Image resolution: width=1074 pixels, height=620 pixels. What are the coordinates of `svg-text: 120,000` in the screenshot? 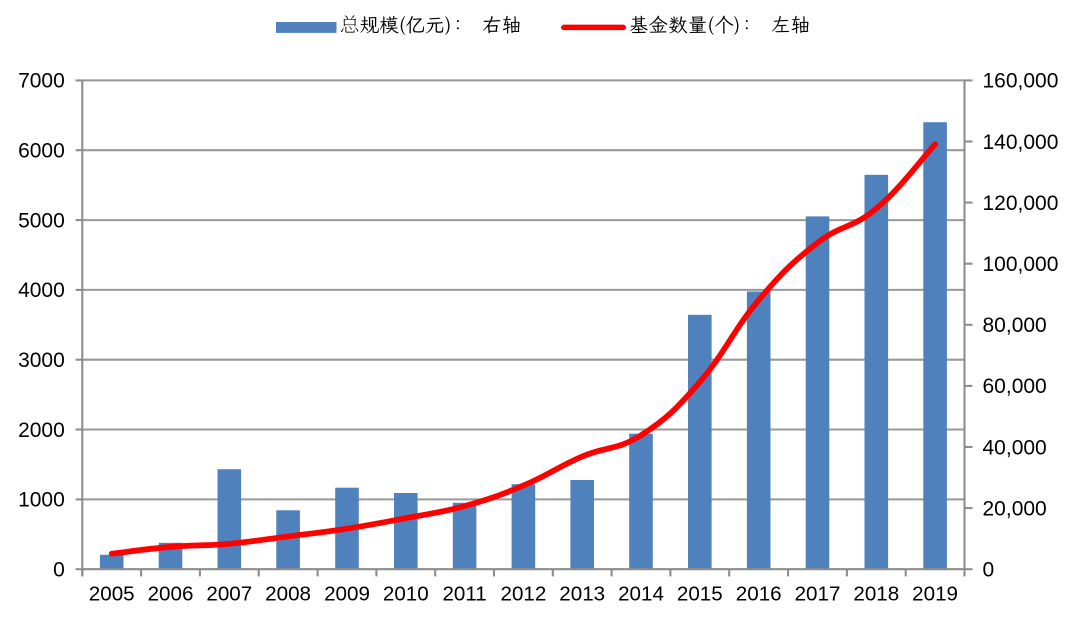 It's located at (1021, 203).